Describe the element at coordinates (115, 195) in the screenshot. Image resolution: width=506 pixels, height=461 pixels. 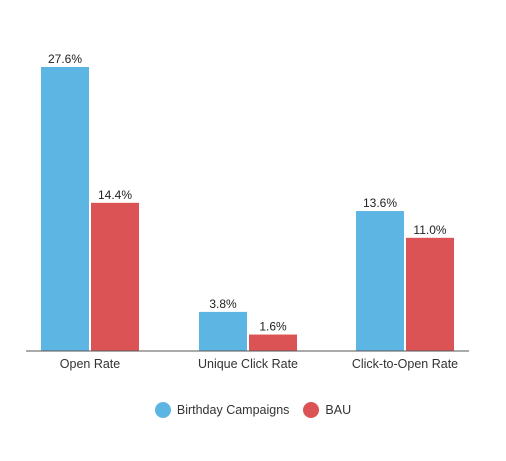
I see `data-label-bau-open-rate: 14.4%` at that location.